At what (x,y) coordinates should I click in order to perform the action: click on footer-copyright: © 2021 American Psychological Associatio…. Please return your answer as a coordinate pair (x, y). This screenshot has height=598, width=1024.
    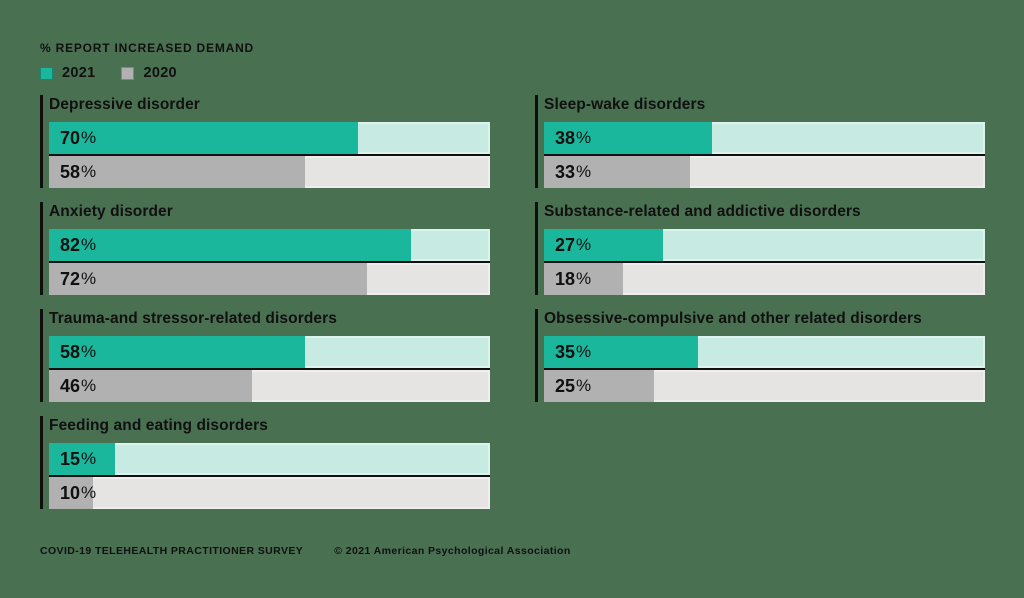
    Looking at the image, I should click on (452, 551).